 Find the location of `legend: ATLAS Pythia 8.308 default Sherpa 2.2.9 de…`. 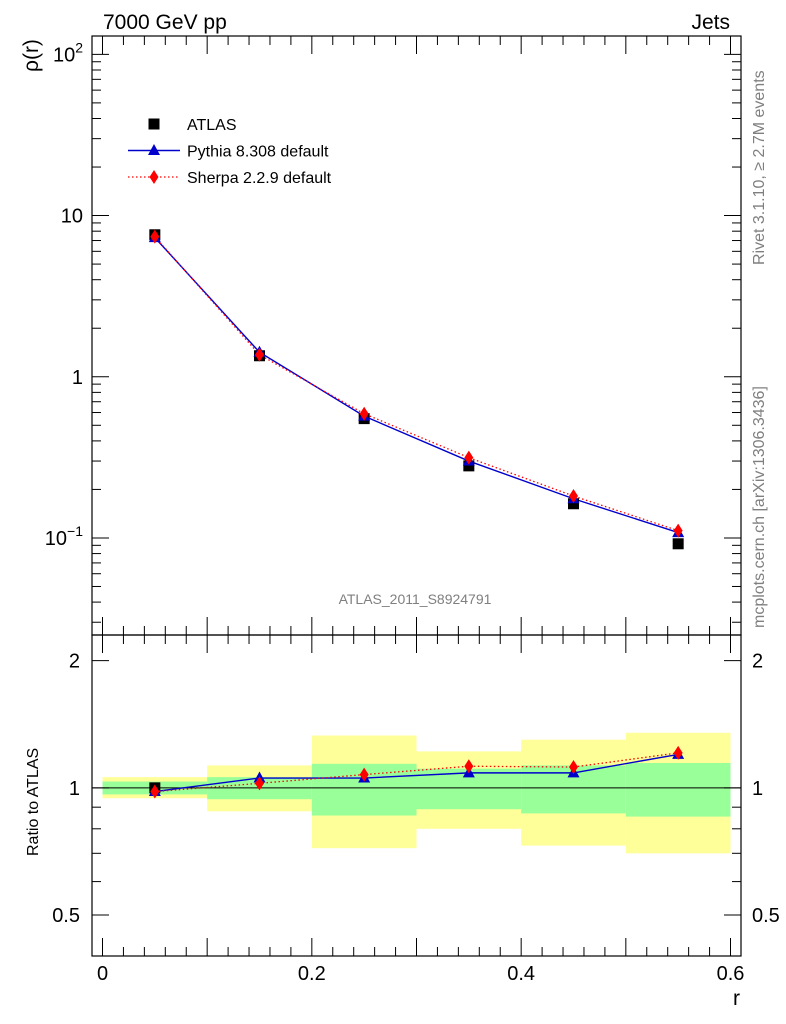

legend: ATLAS Pythia 8.308 default Sherpa 2.2.9 de… is located at coordinates (230, 152).